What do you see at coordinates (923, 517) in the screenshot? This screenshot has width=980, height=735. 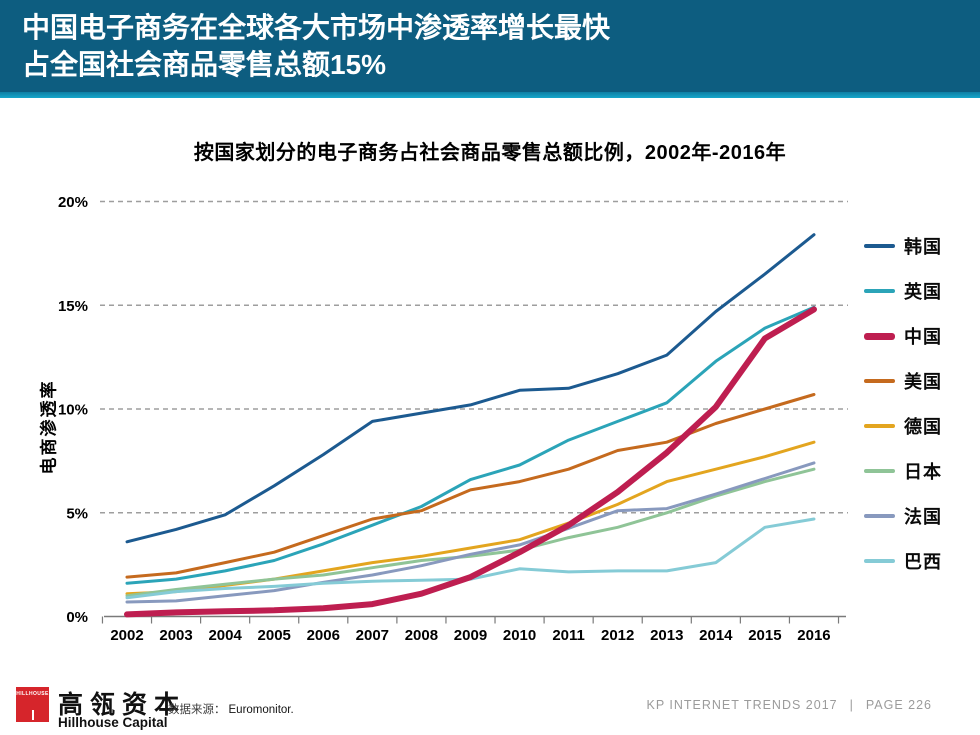 I see `legend-label-france: 法国` at bounding box center [923, 517].